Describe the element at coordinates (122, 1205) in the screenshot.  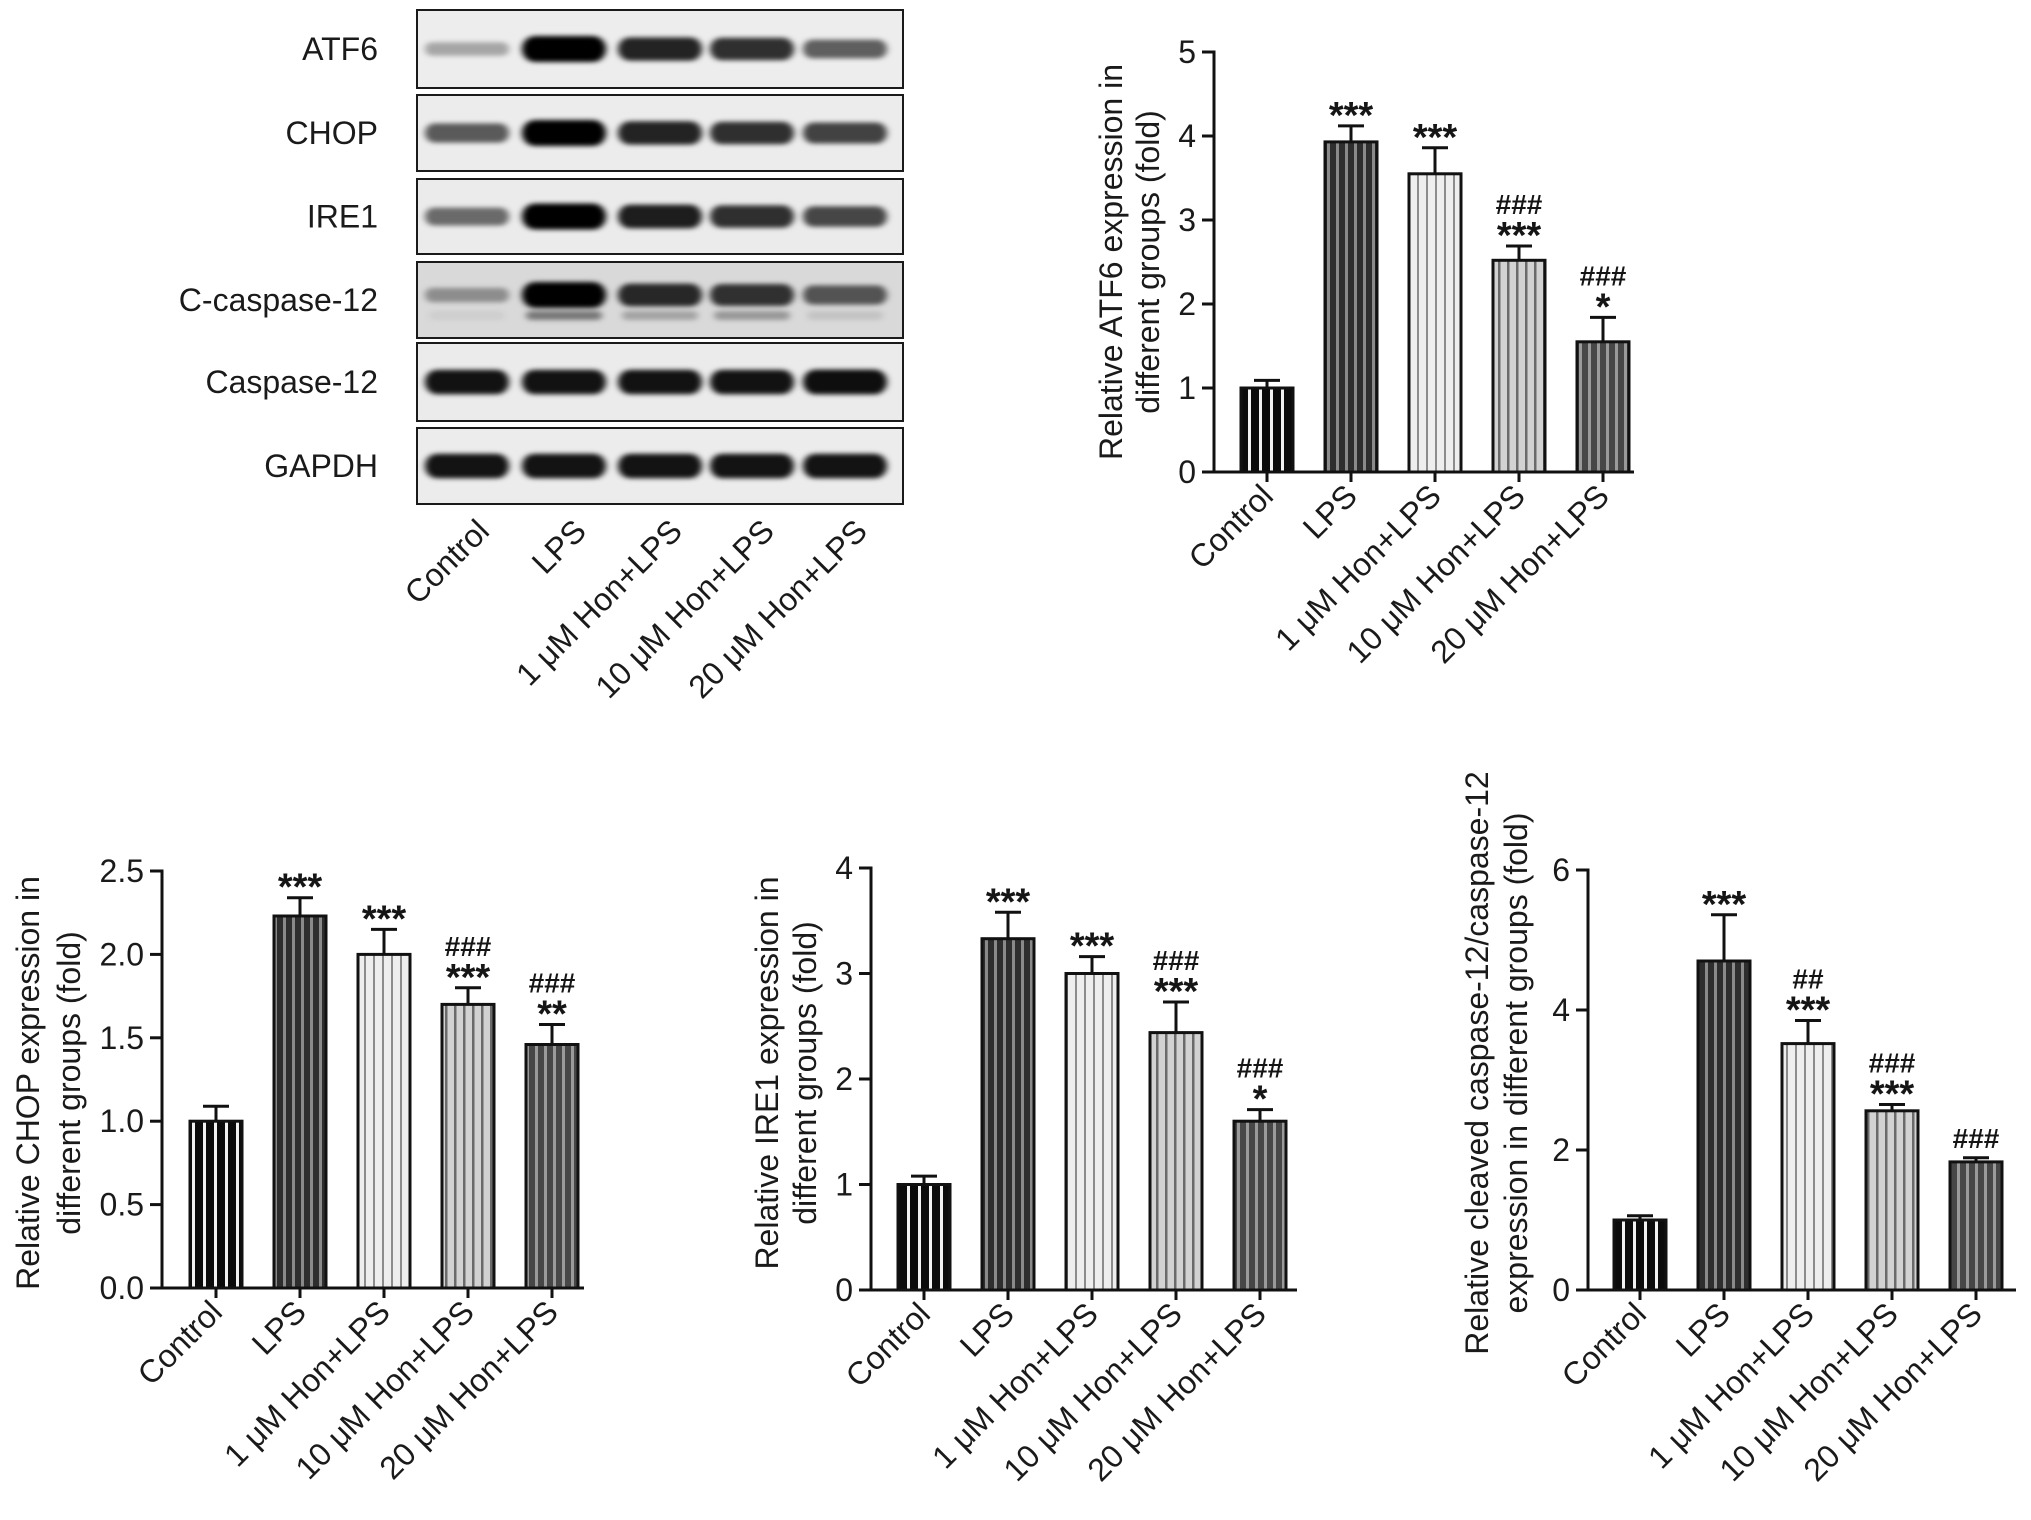
I see `y-tick-label: 0.5` at that location.